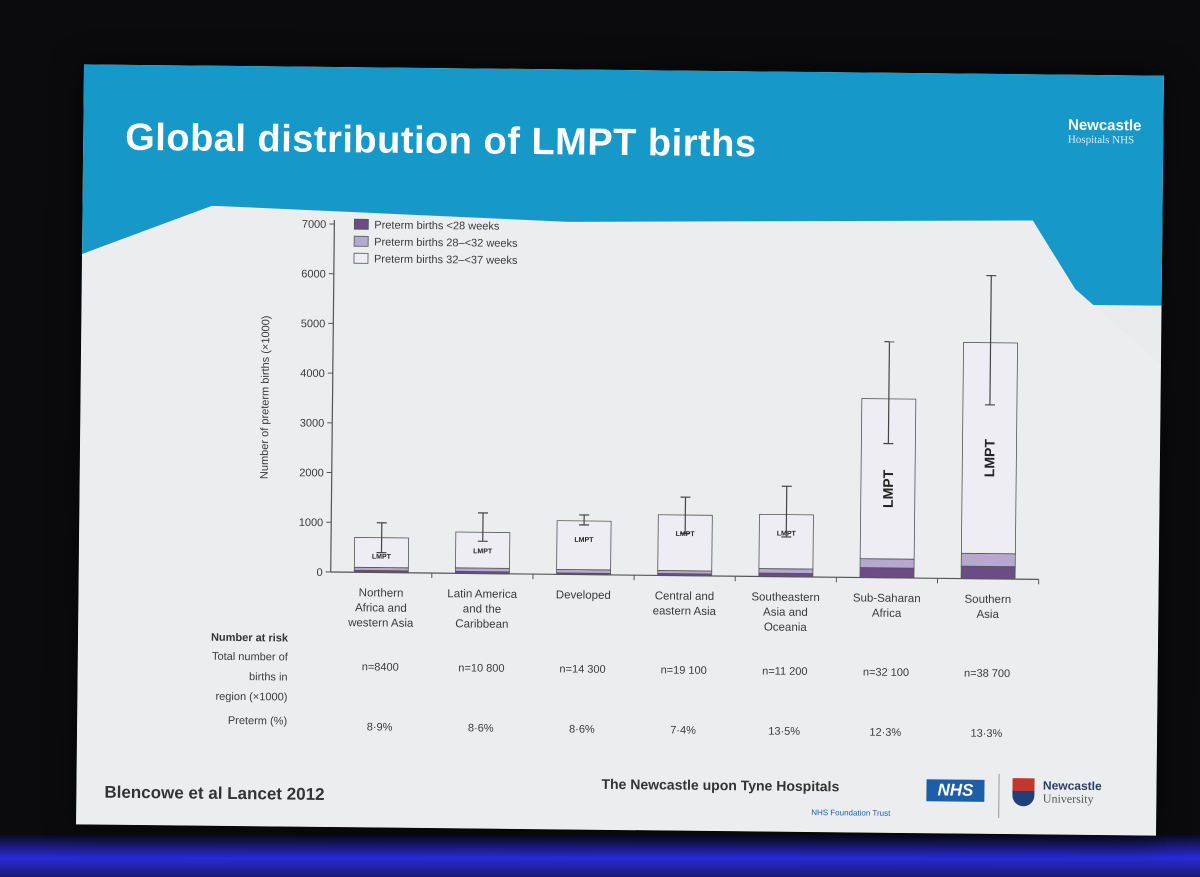 This screenshot has height=877, width=1200. I want to click on y-tick-label: 5000, so click(313, 324).